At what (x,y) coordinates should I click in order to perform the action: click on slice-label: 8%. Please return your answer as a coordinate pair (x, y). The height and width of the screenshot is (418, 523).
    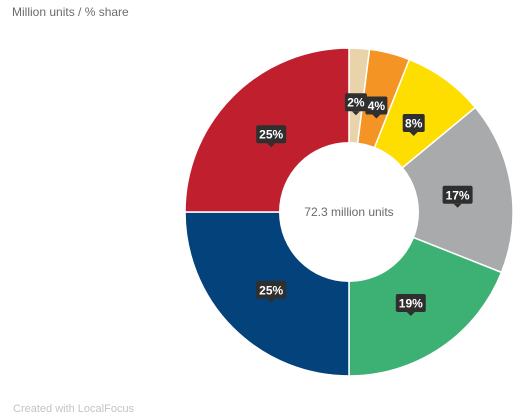
    Looking at the image, I should click on (413, 125).